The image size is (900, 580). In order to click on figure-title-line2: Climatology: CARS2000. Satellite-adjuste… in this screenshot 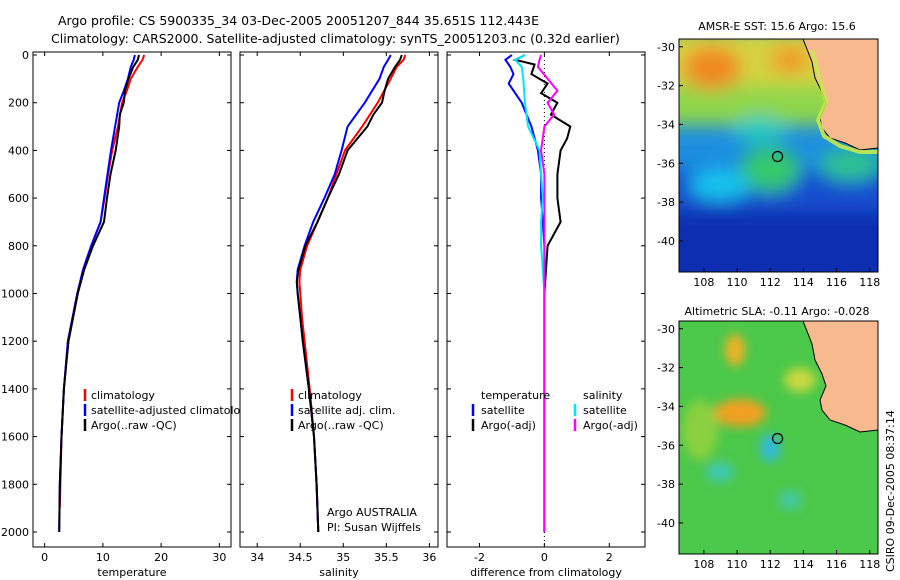, I will do `click(335, 38)`.